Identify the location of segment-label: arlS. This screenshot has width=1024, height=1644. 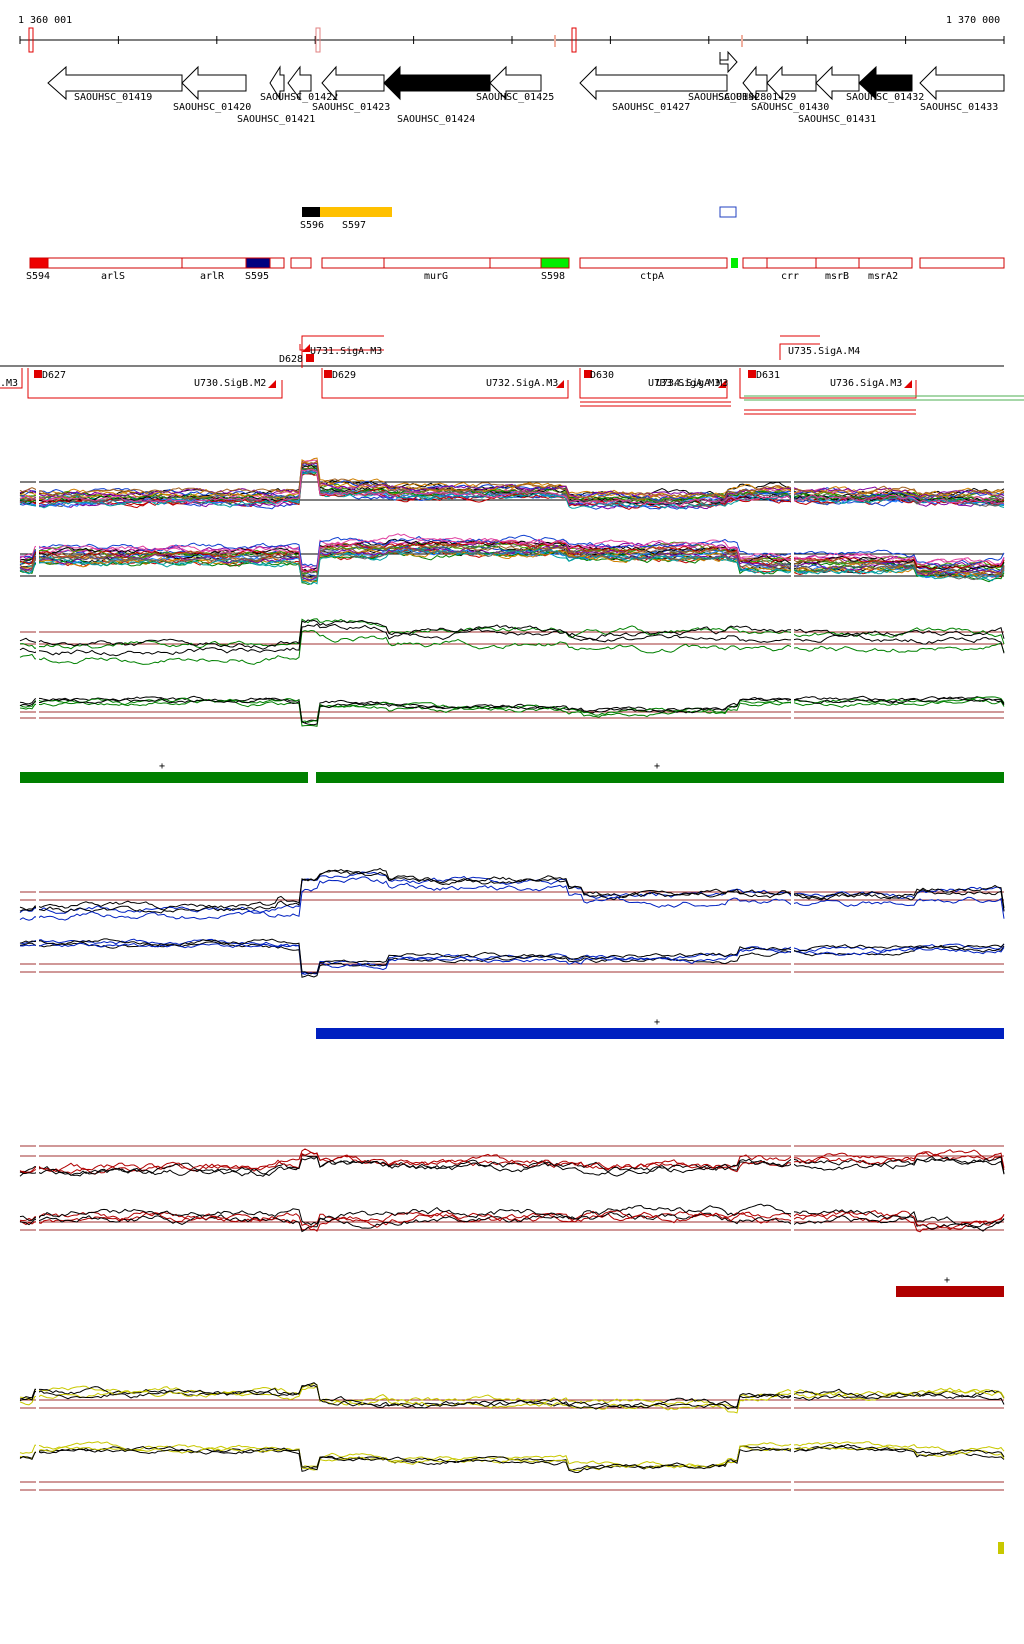
(113, 276).